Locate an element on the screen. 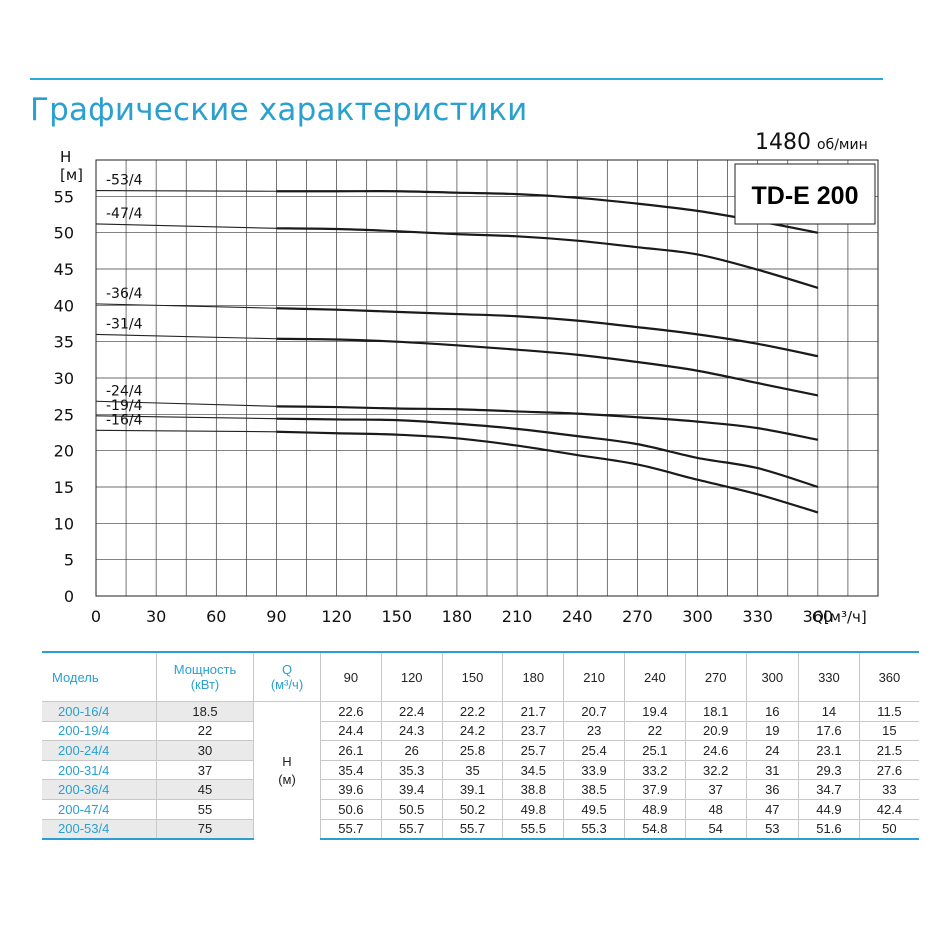 The image size is (950, 950). y-tick-label: 50 is located at coordinates (64, 233).